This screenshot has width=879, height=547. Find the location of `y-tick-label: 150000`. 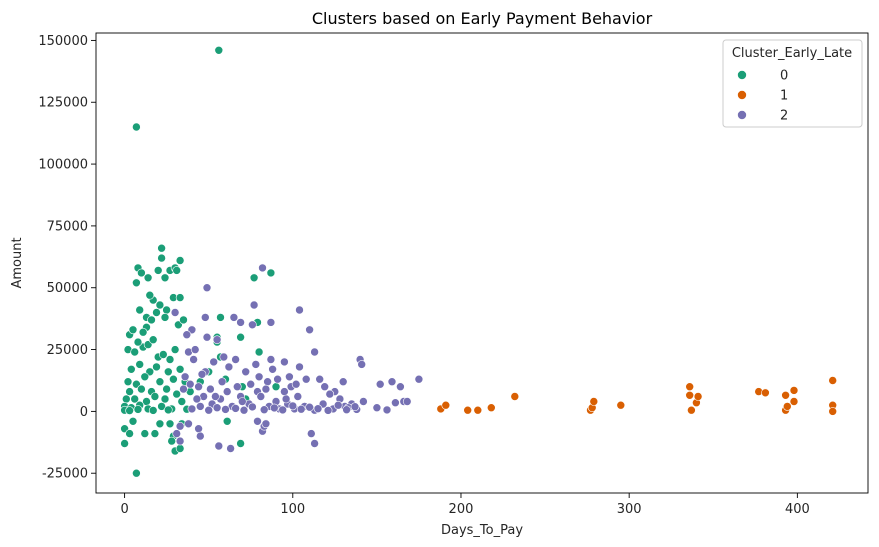

y-tick-label: 150000 is located at coordinates (63, 41).